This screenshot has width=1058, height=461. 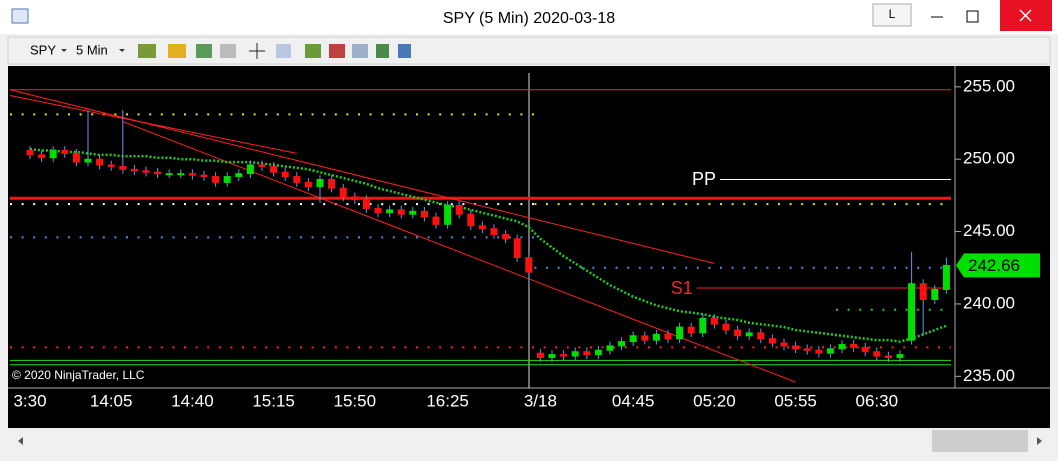 I want to click on y-tick-label: 245.00, so click(x=989, y=230).